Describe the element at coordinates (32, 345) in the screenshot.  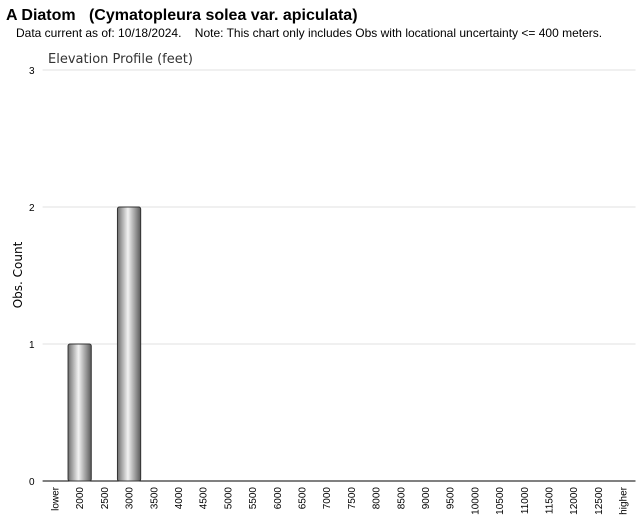
I see `y-tick-label: 1` at that location.